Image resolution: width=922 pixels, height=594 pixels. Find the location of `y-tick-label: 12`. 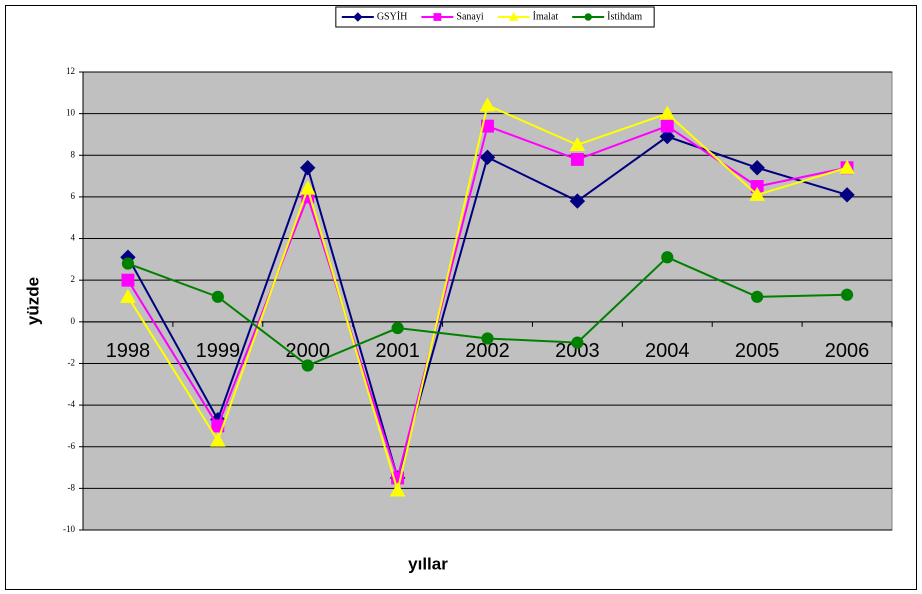

y-tick-label: 12 is located at coordinates (70, 71).